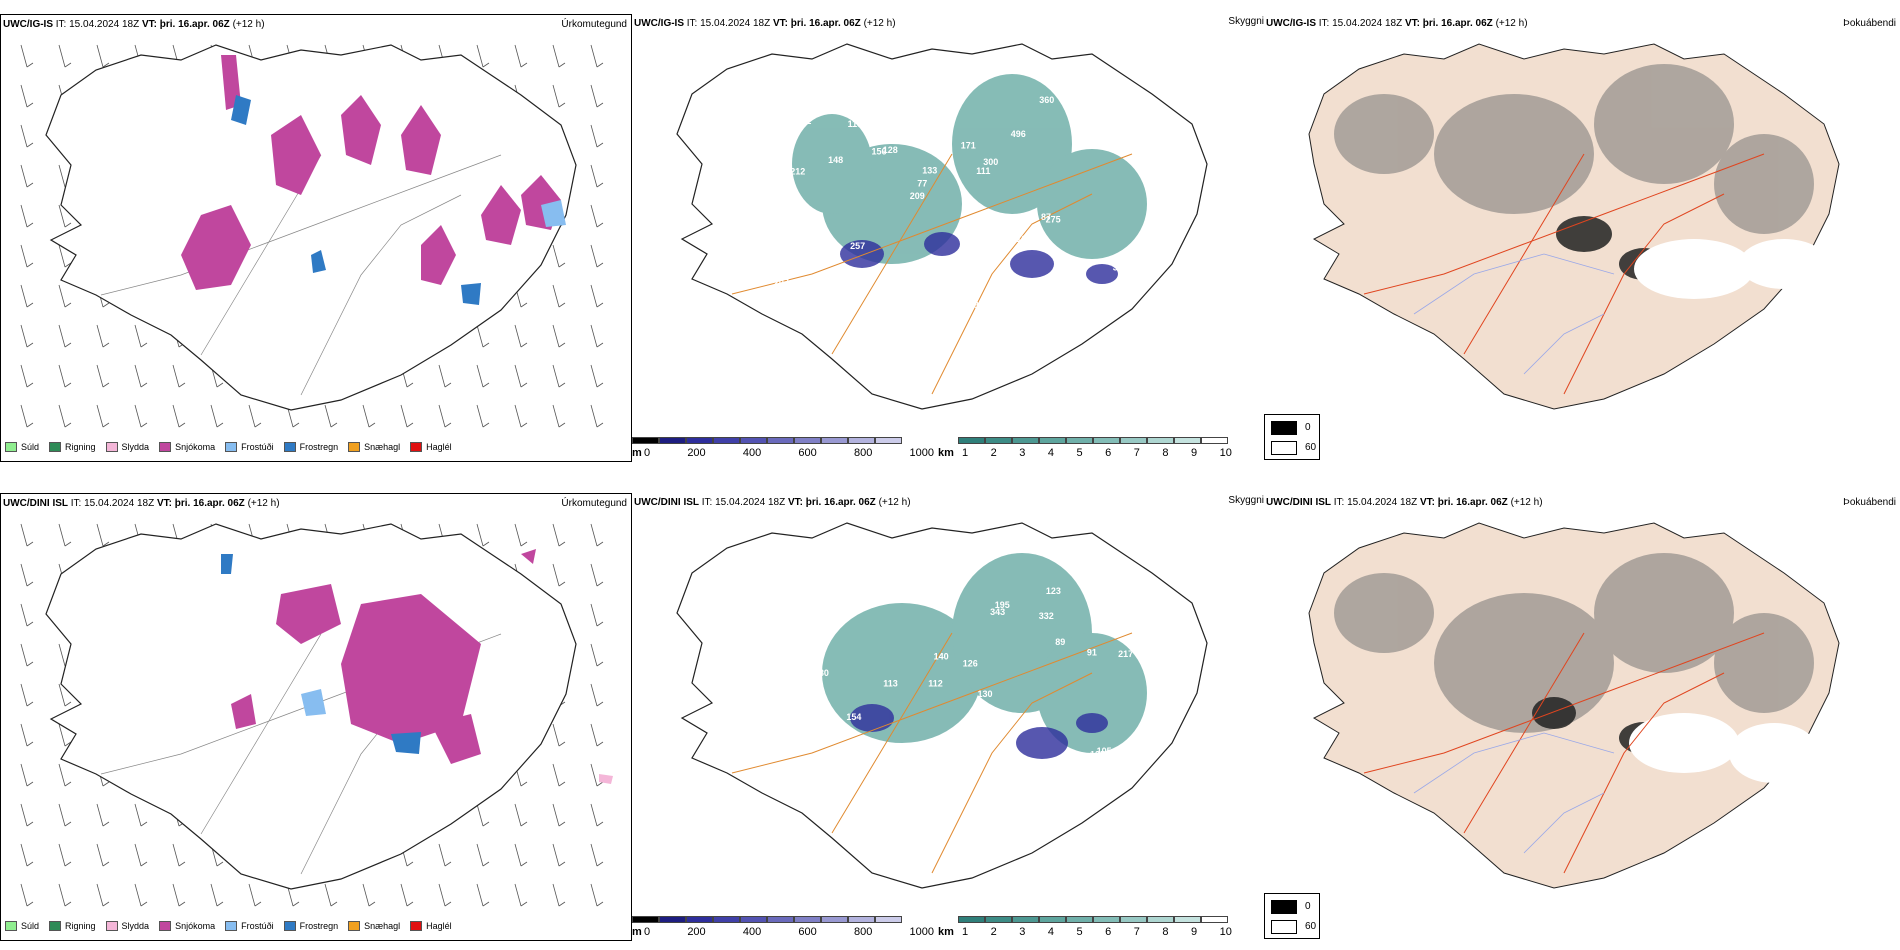 This screenshot has height=950, width=1900. I want to click on vis-km-colorbar, so click(1093, 440).